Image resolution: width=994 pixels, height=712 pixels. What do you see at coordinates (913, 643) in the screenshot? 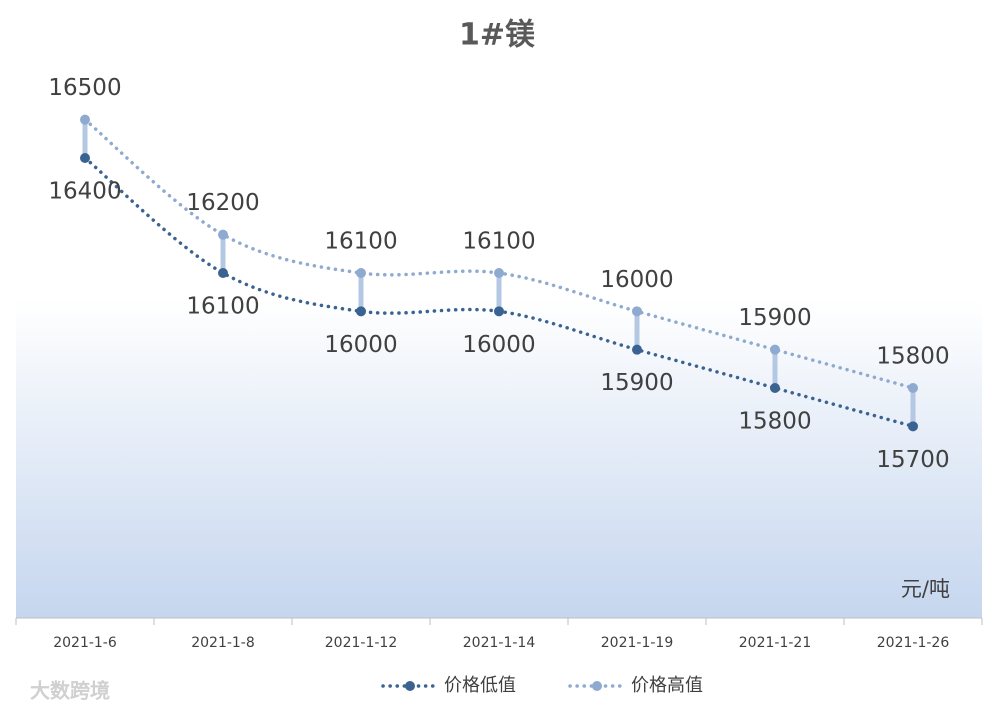
I see `x-tick-label: 2021-1-26` at bounding box center [913, 643].